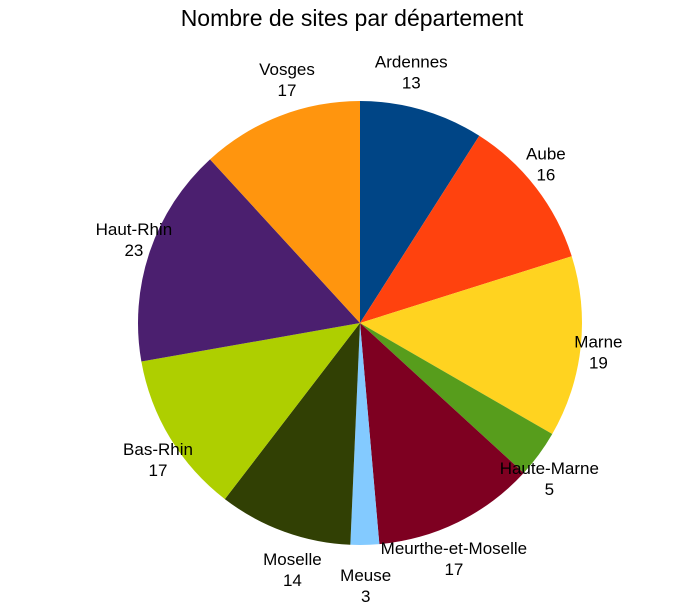 This screenshot has width=693, height=608. I want to click on pie-slice-aube, so click(466, 229).